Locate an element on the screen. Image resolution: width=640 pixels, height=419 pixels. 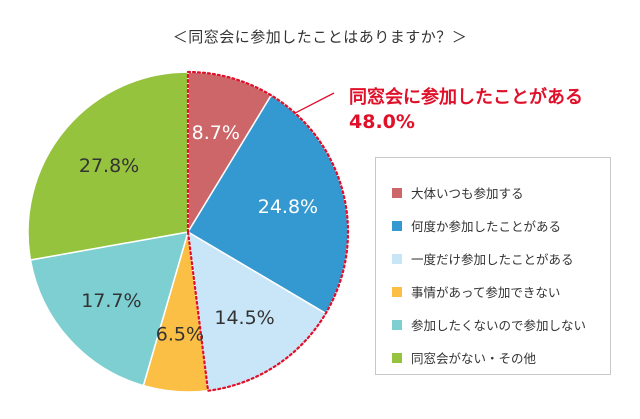
legend-item: 大体いつも参加する is located at coordinates (501, 192).